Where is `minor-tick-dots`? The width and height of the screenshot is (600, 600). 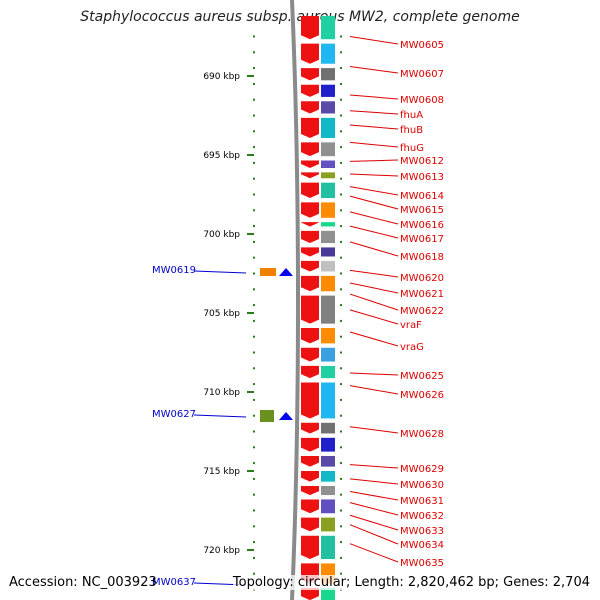 minor-tick-dots is located at coordinates (297, 313).